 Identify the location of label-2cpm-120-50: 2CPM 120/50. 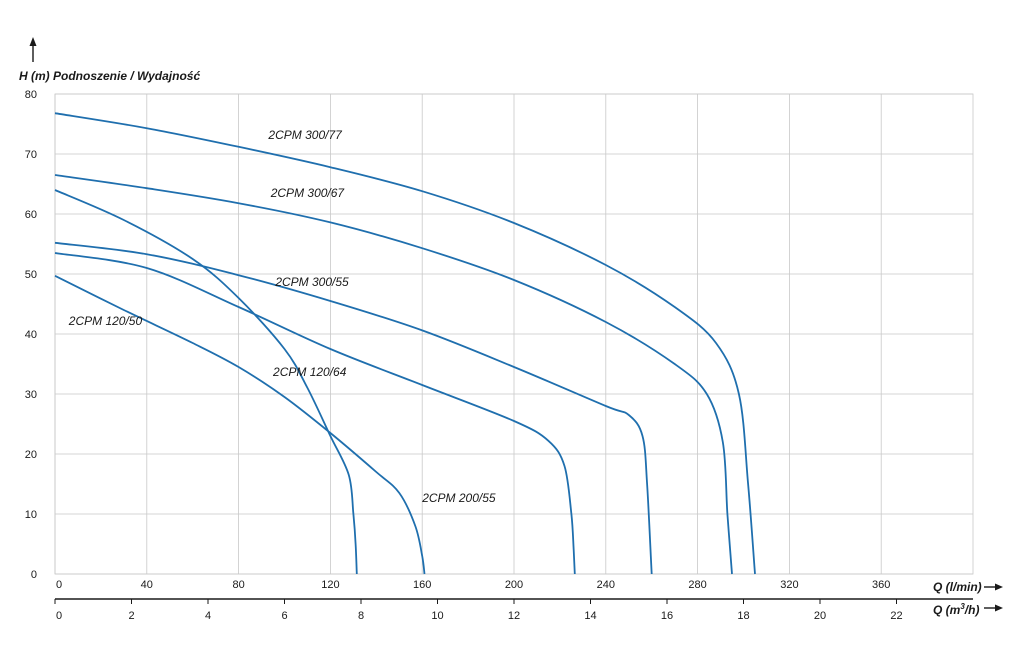
(105, 321).